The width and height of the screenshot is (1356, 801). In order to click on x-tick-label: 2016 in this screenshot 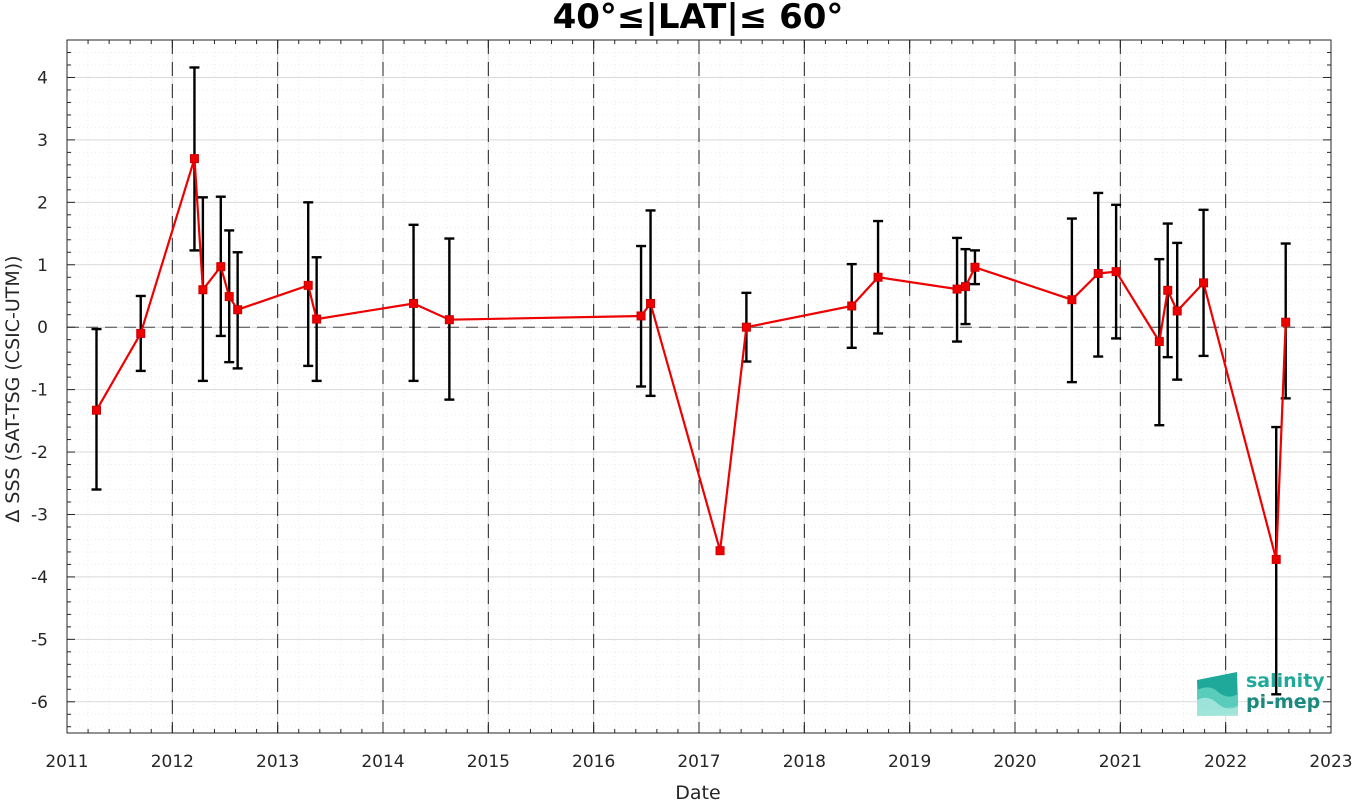, I will do `click(593, 762)`.